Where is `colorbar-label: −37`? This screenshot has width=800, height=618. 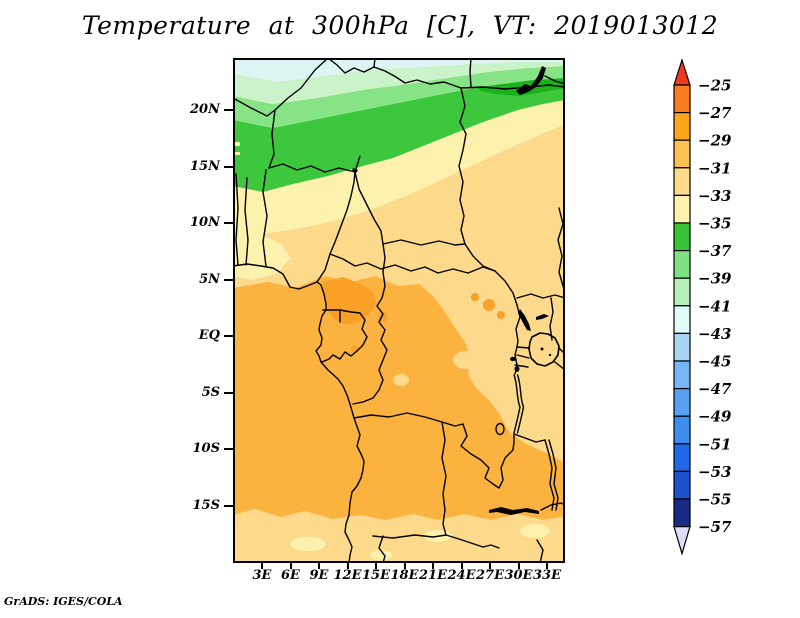
colorbar-label: −37 is located at coordinates (715, 251).